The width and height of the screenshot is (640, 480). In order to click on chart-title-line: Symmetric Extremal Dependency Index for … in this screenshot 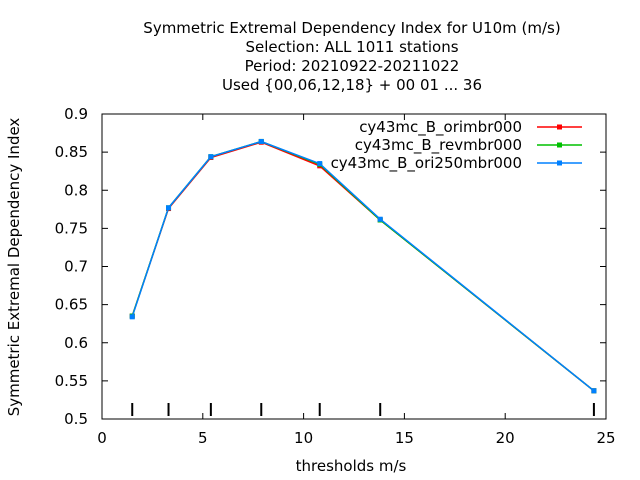, I will do `click(351, 28)`.